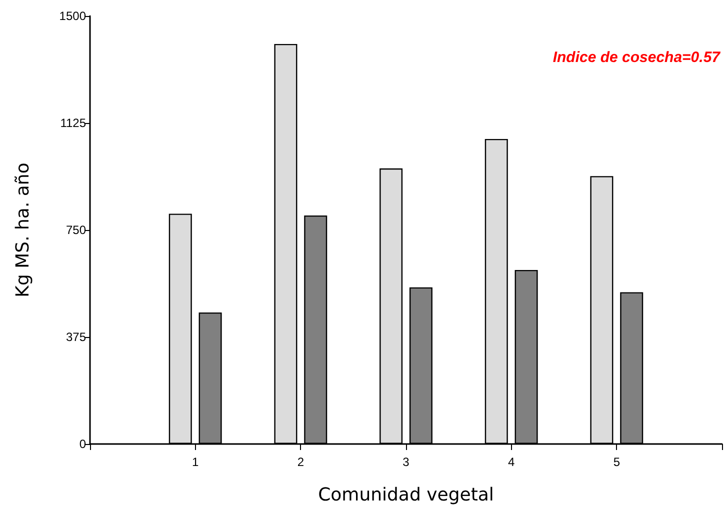 The image size is (728, 514). I want to click on annotation: Indice de cosecha=0.57, so click(636, 57).